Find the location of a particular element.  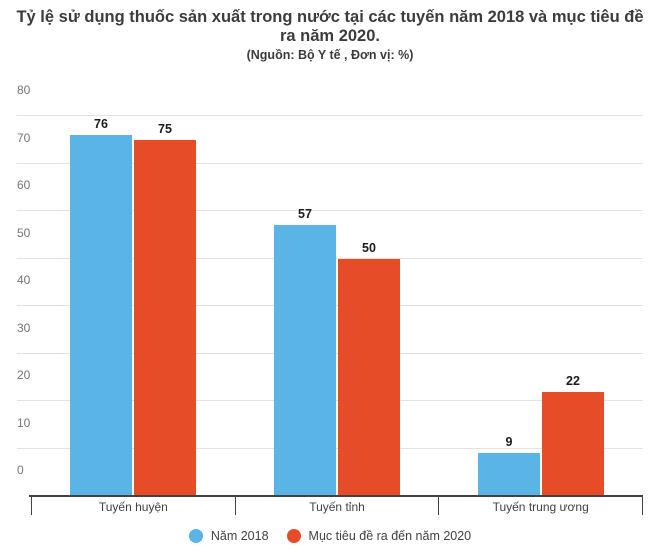

bar-value-label: 50 is located at coordinates (369, 247).